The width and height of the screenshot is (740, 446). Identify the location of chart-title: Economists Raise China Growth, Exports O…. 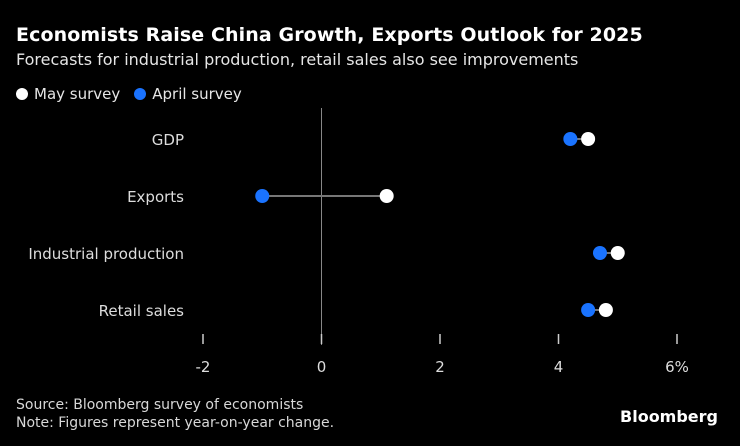
(329, 35).